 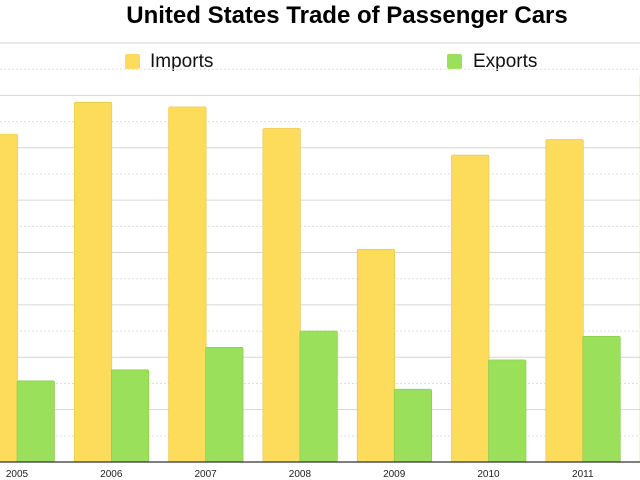 What do you see at coordinates (394, 474) in the screenshot?
I see `x-tick-label: 2009` at bounding box center [394, 474].